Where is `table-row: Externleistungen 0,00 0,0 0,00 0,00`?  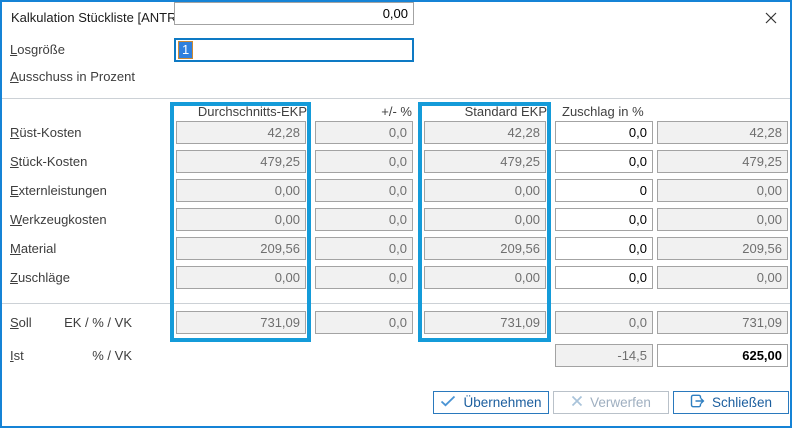 table-row: Externleistungen 0,00 0,0 0,00 0,00 is located at coordinates (396, 190).